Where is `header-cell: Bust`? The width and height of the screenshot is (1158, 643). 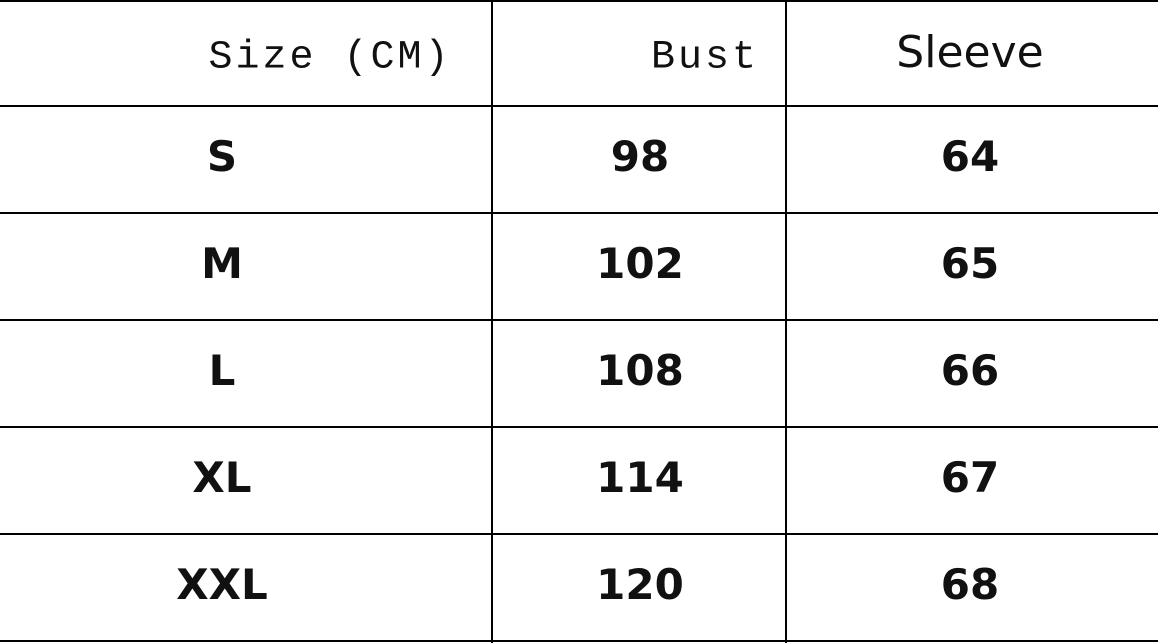 header-cell: Bust is located at coordinates (705, 58).